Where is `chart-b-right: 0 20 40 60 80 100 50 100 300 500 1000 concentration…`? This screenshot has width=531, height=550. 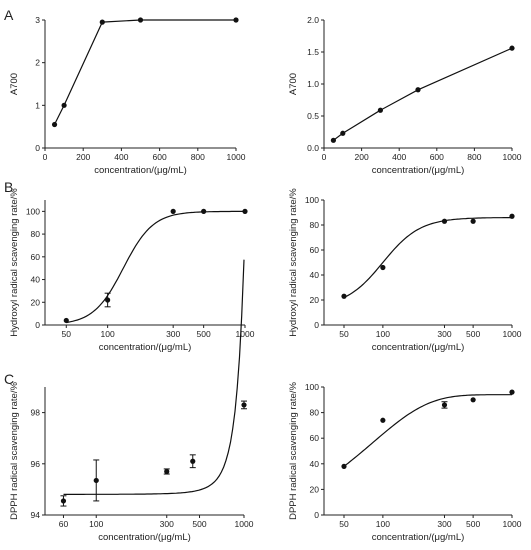 chart-b-right: 0 20 40 60 80 100 50 100 300 500 1000 concentration… is located at coordinates (405, 270).